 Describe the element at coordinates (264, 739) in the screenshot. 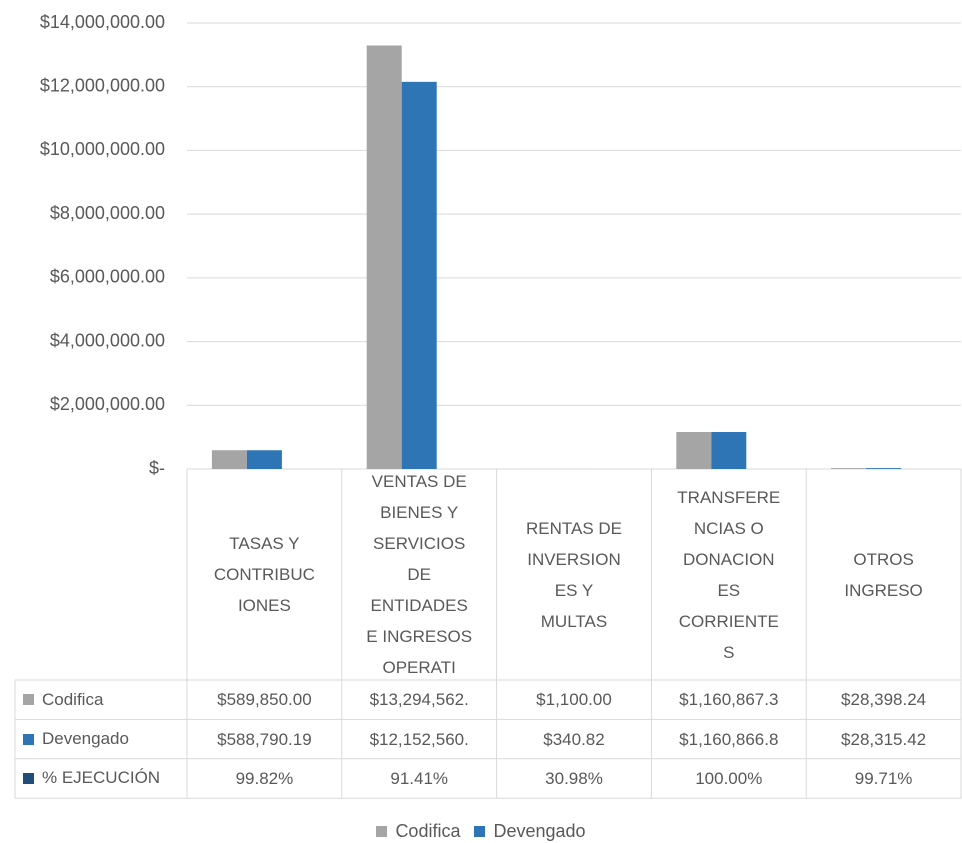

I see `table-cell: $588,790.19` at that location.